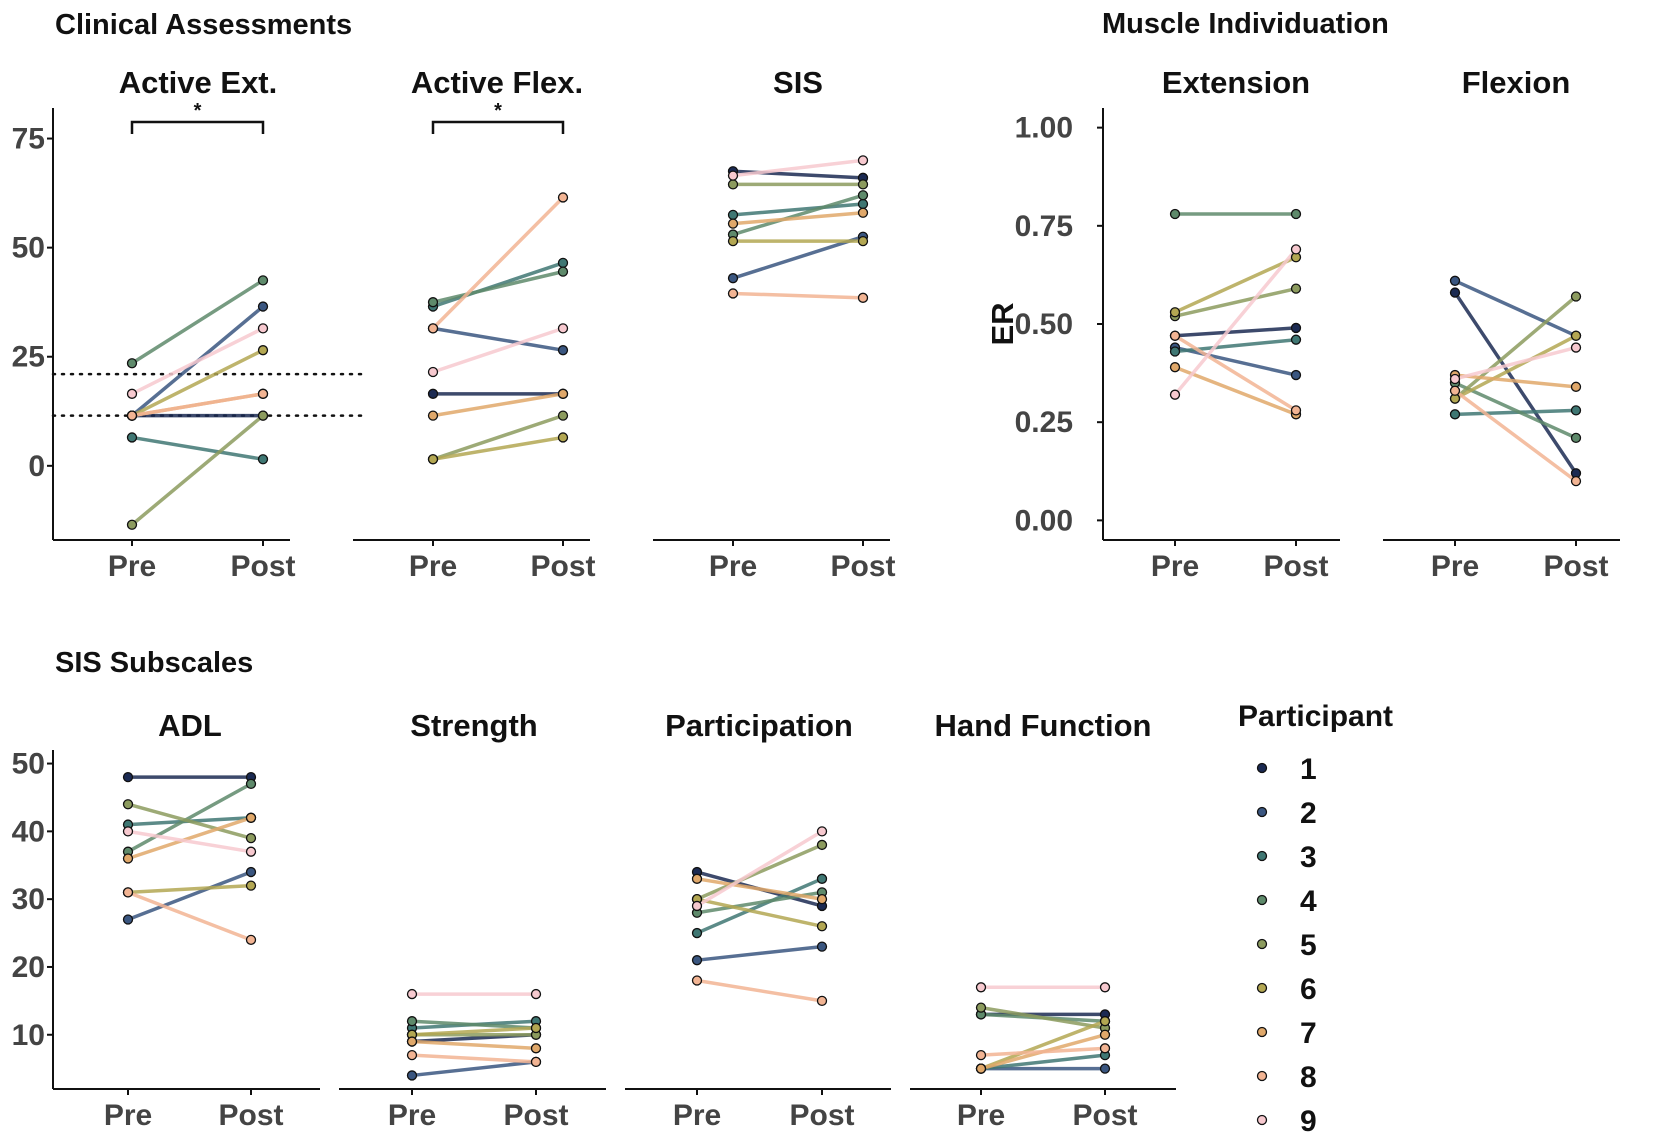 The width and height of the screenshot is (1654, 1137). What do you see at coordinates (132, 524) in the screenshot?
I see `data-point-5-pre` at bounding box center [132, 524].